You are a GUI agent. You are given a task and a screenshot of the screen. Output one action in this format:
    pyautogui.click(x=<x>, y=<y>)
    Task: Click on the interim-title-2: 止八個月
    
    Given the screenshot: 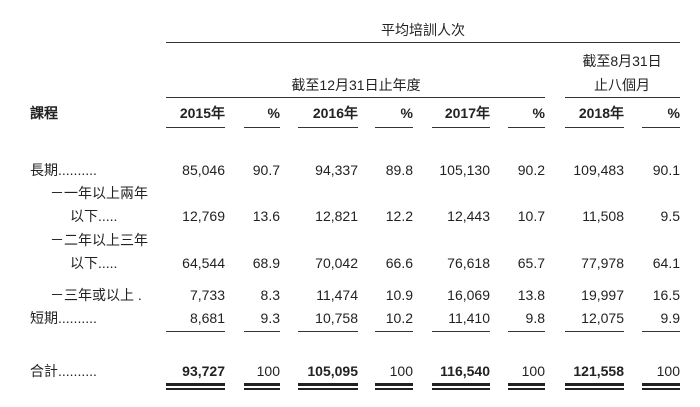 What is the action you would take?
    pyautogui.click(x=622, y=85)
    